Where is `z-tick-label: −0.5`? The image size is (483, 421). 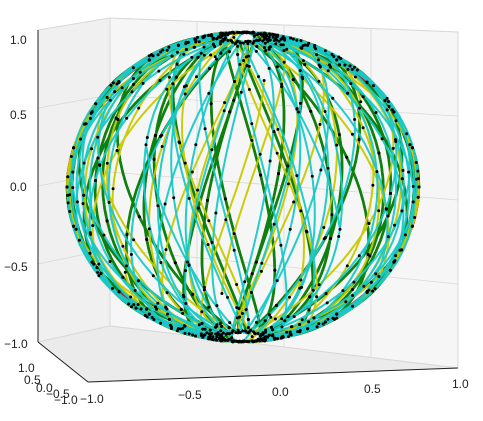 z-tick-label: −0.5 is located at coordinates (16, 267).